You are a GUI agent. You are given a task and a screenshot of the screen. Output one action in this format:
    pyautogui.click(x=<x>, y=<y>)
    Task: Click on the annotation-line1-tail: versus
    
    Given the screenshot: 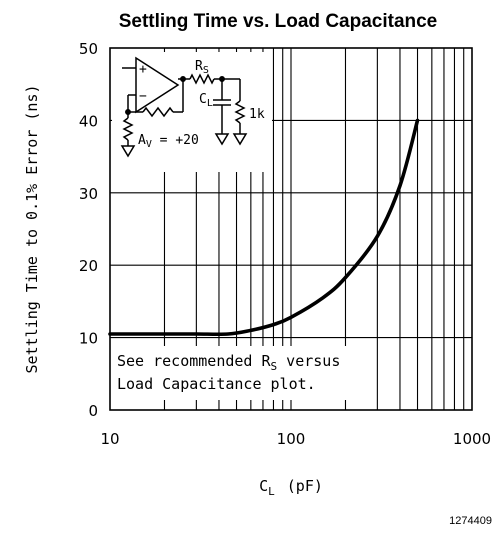 What is the action you would take?
    pyautogui.click(x=308, y=361)
    